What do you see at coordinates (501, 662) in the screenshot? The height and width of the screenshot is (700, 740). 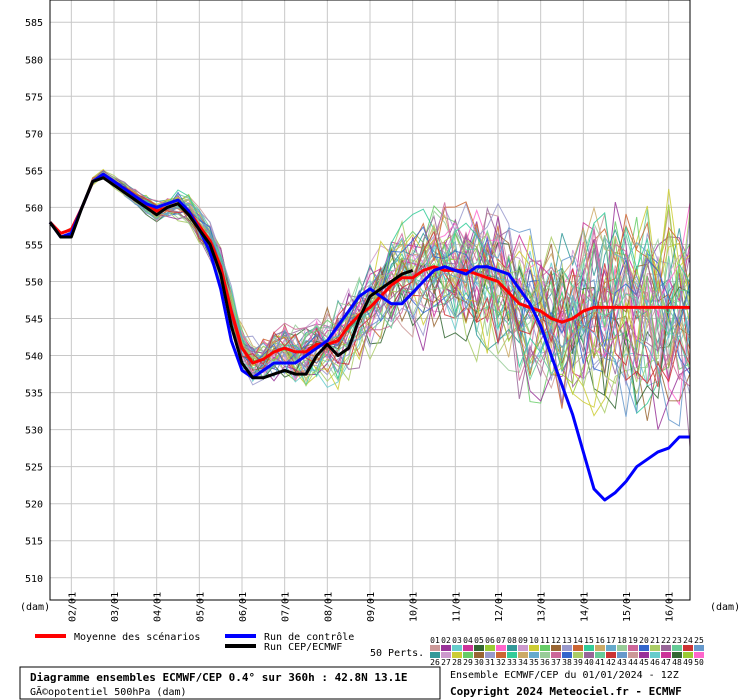 I see `pert-id-label: 32` at bounding box center [501, 662].